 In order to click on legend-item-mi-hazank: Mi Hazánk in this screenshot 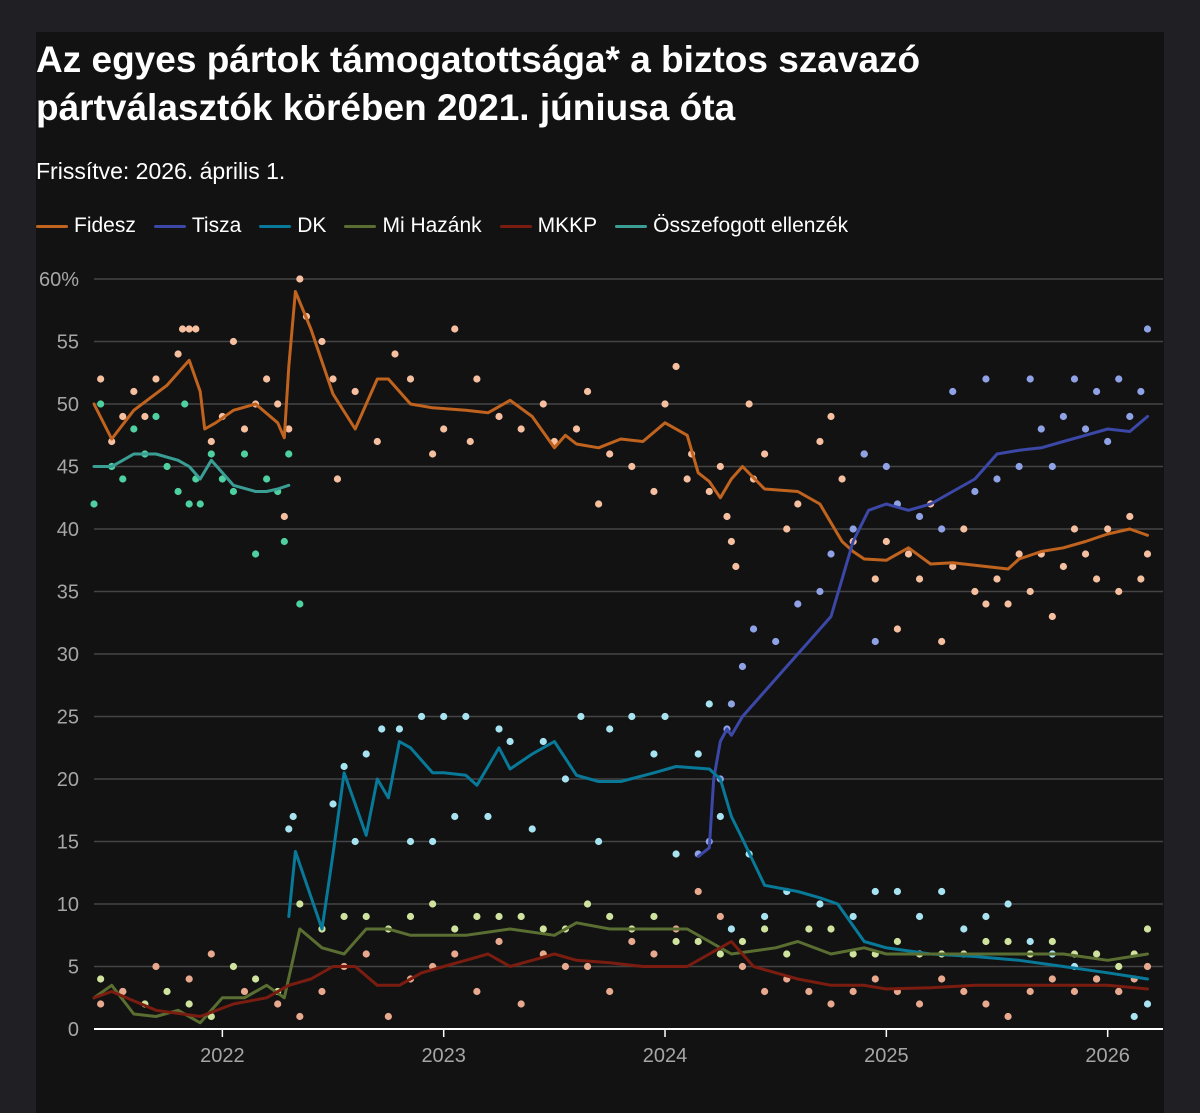, I will do `click(413, 226)`.